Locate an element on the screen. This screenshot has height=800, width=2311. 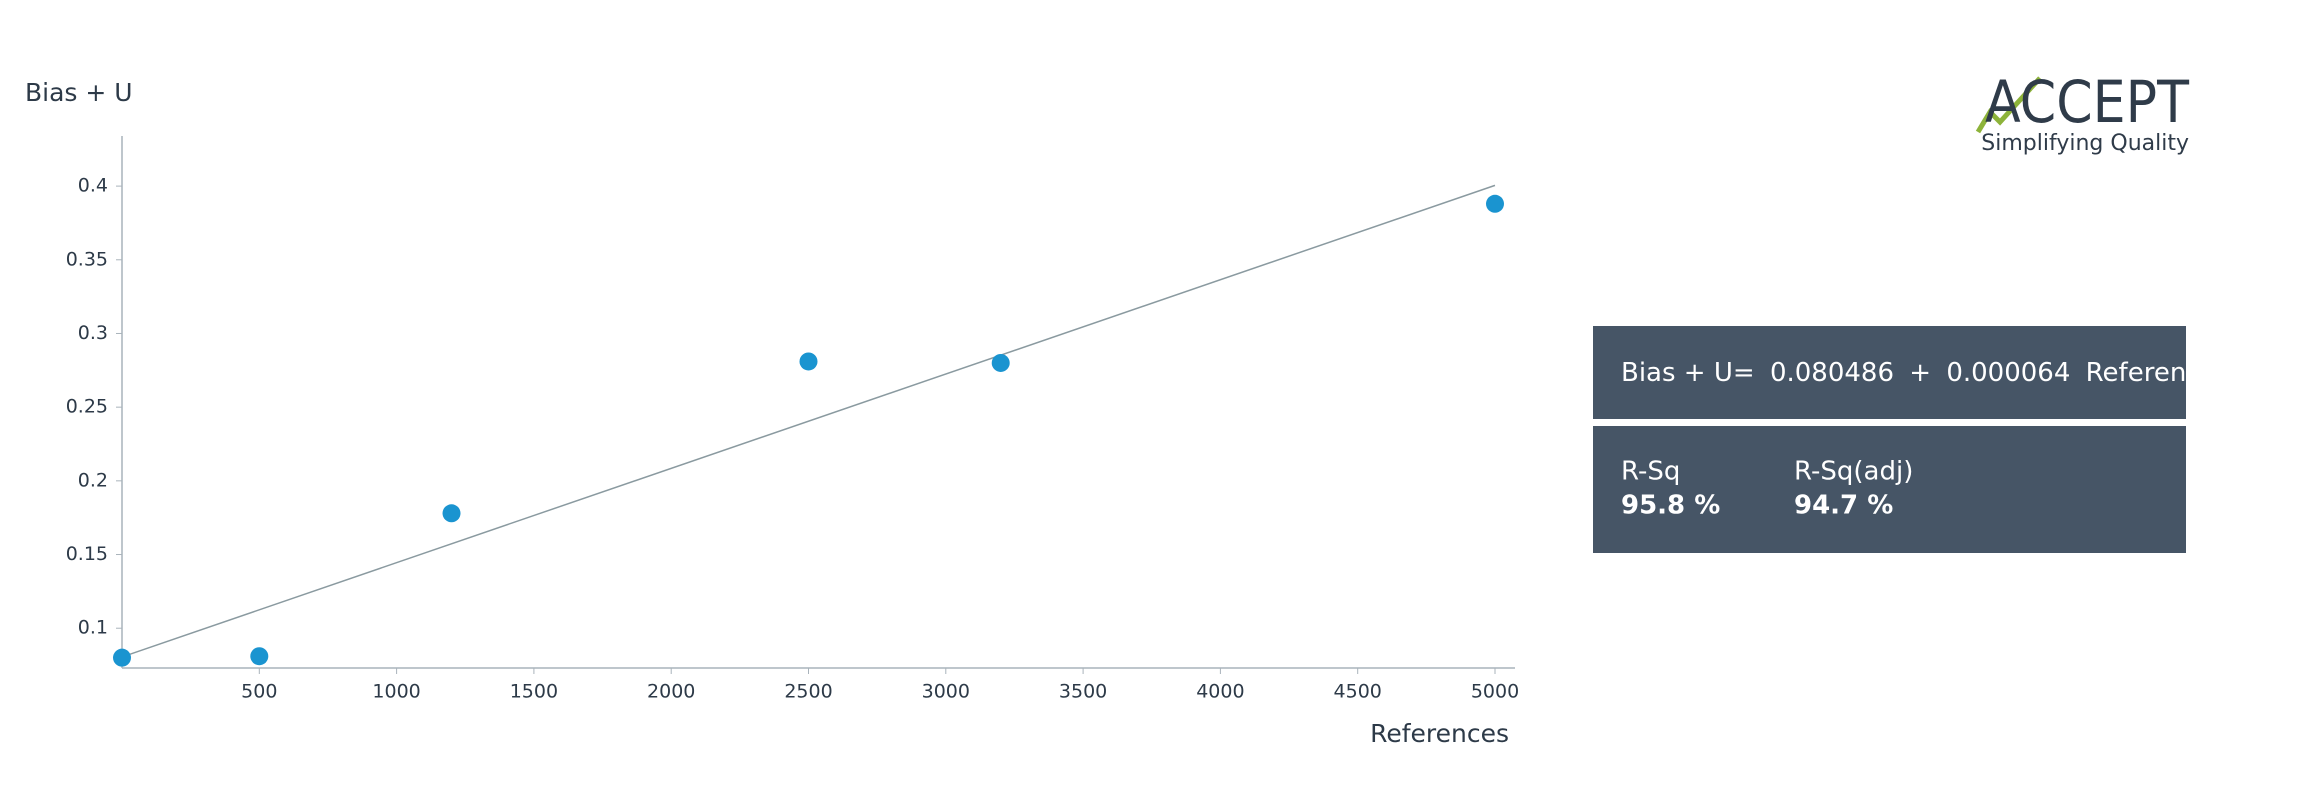
equation-panel: Bias + U= 0.080486 + 0.000064 References is located at coordinates (1911, 372).